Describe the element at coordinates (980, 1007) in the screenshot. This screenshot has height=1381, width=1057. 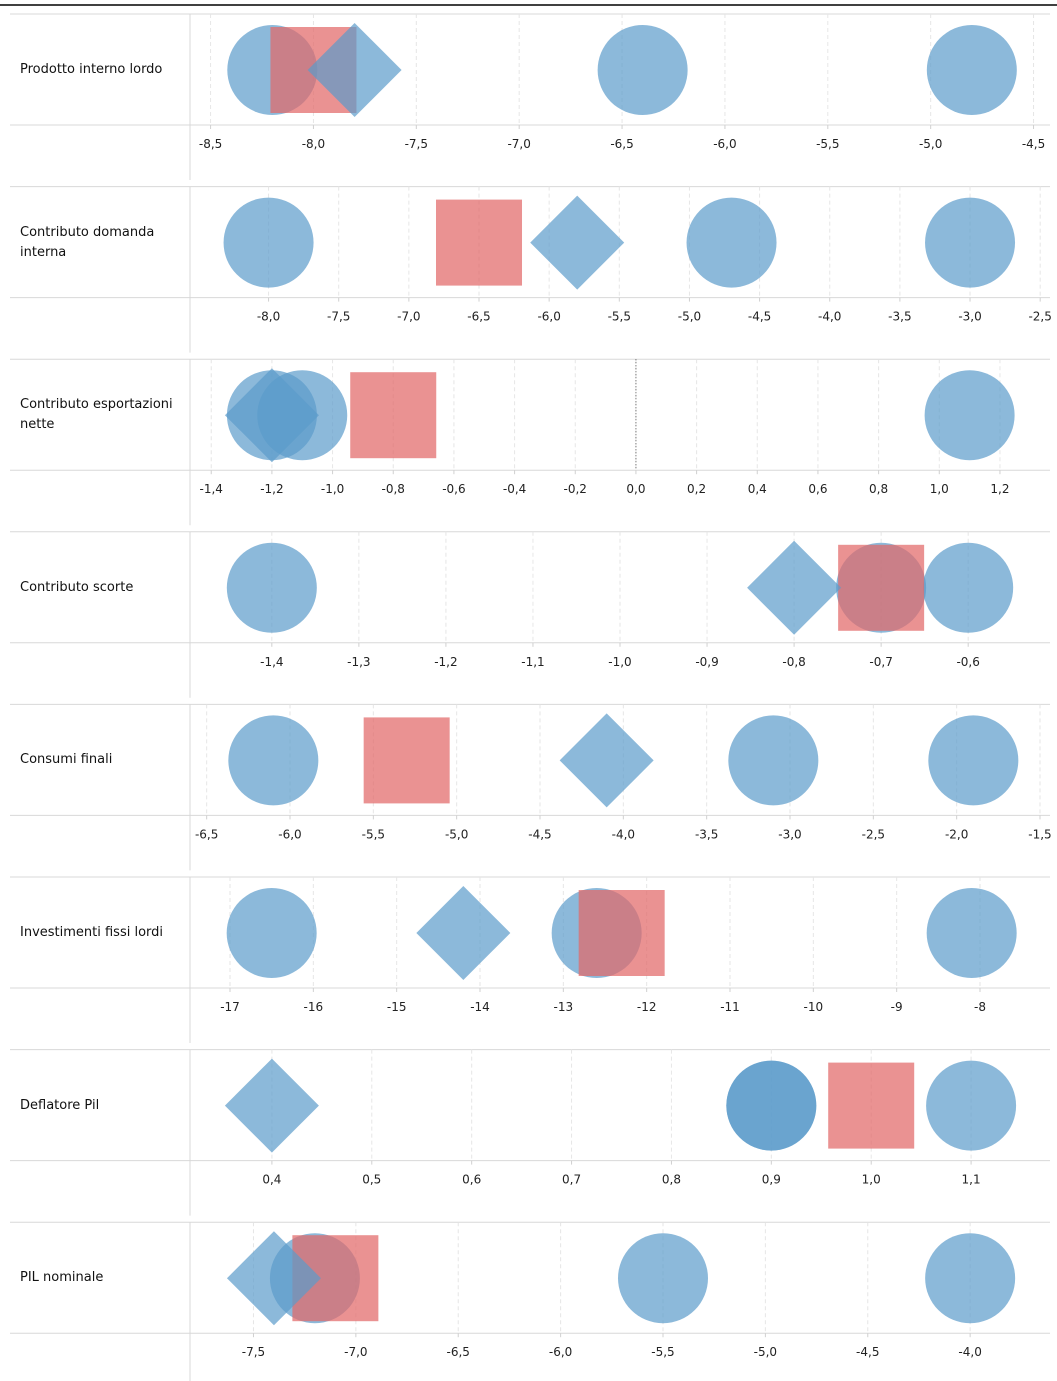
I see `x-tick-label: -8` at that location.